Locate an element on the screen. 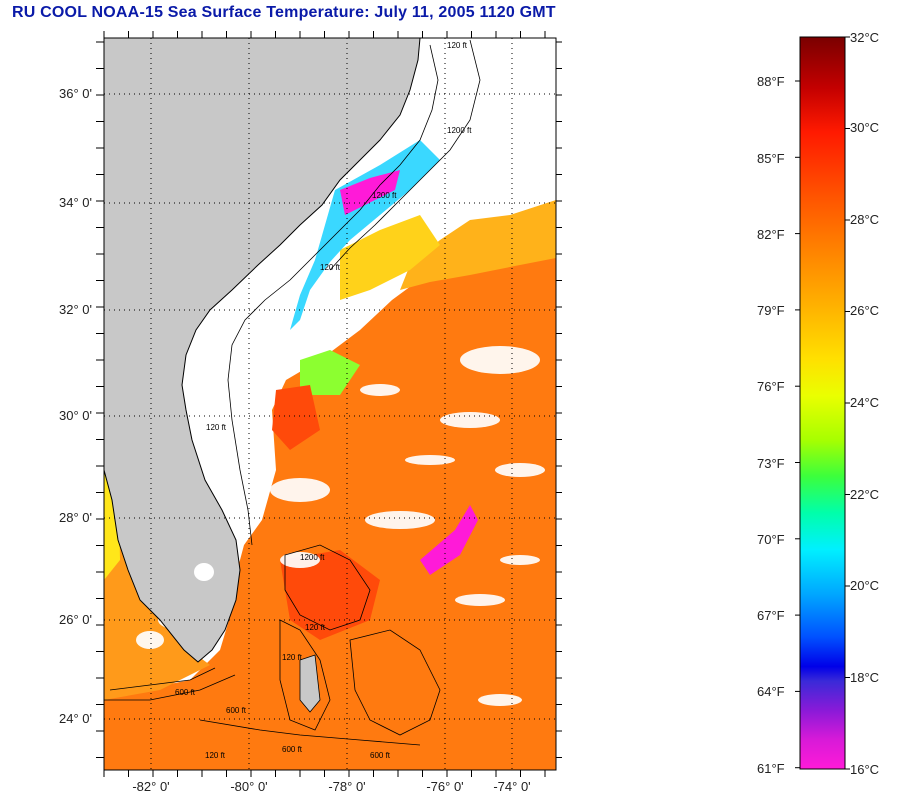 This screenshot has height=801, width=897. celsius-label: 32°C is located at coordinates (865, 37).